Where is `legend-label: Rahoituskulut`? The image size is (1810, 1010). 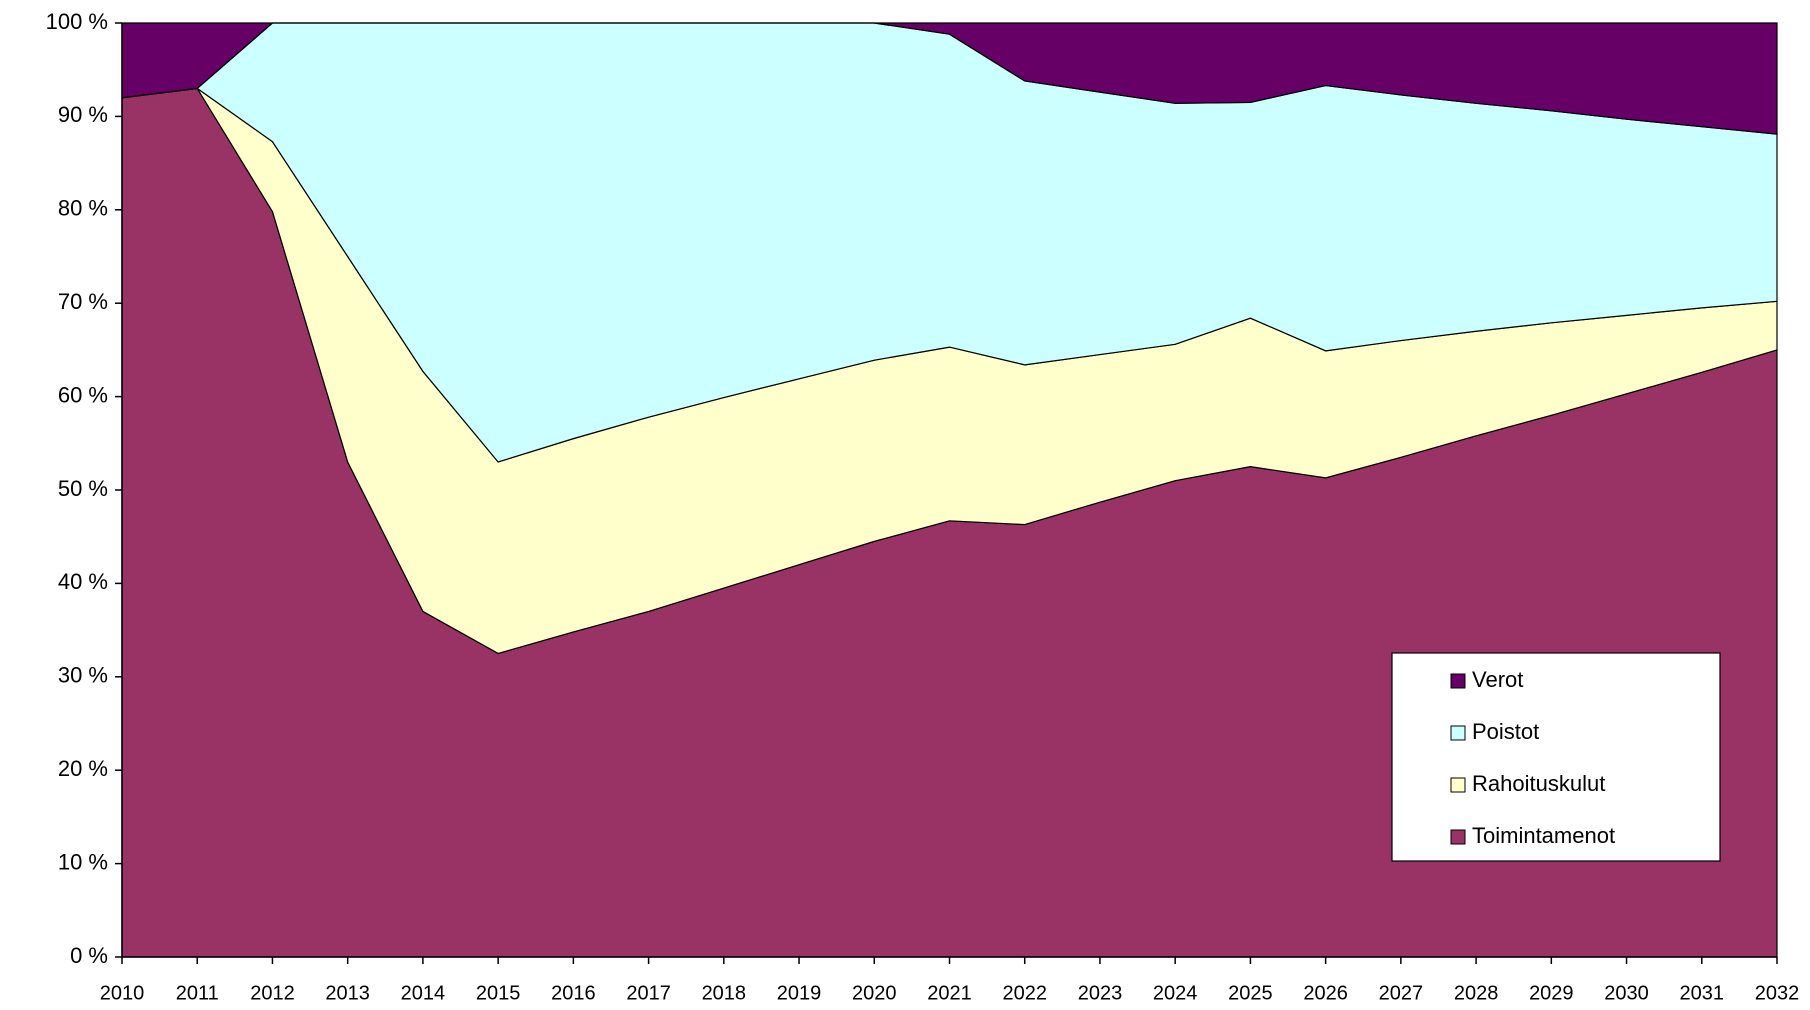
legend-label: Rahoituskulut is located at coordinates (1538, 783).